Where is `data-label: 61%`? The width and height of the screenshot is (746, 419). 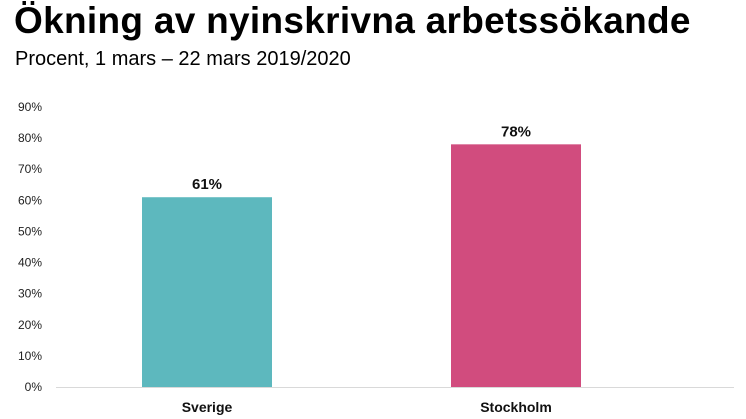 data-label: 61% is located at coordinates (207, 184).